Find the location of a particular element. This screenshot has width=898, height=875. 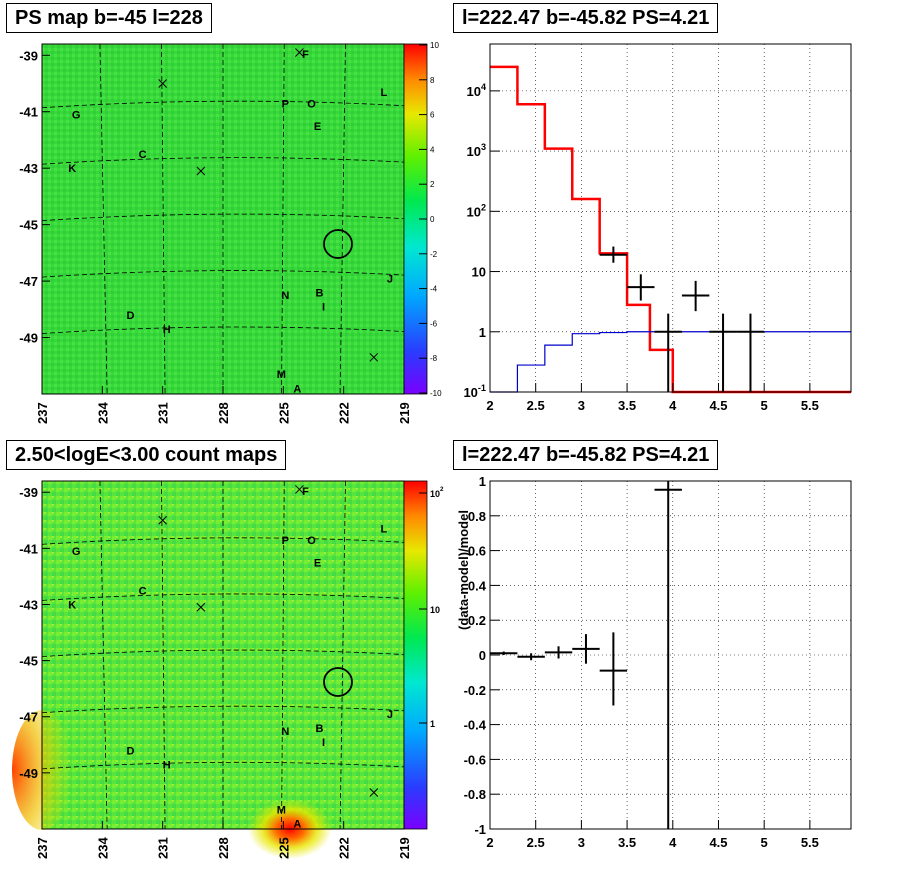

residual-ylabel: (data-model)/model is located at coordinates (463, 570).